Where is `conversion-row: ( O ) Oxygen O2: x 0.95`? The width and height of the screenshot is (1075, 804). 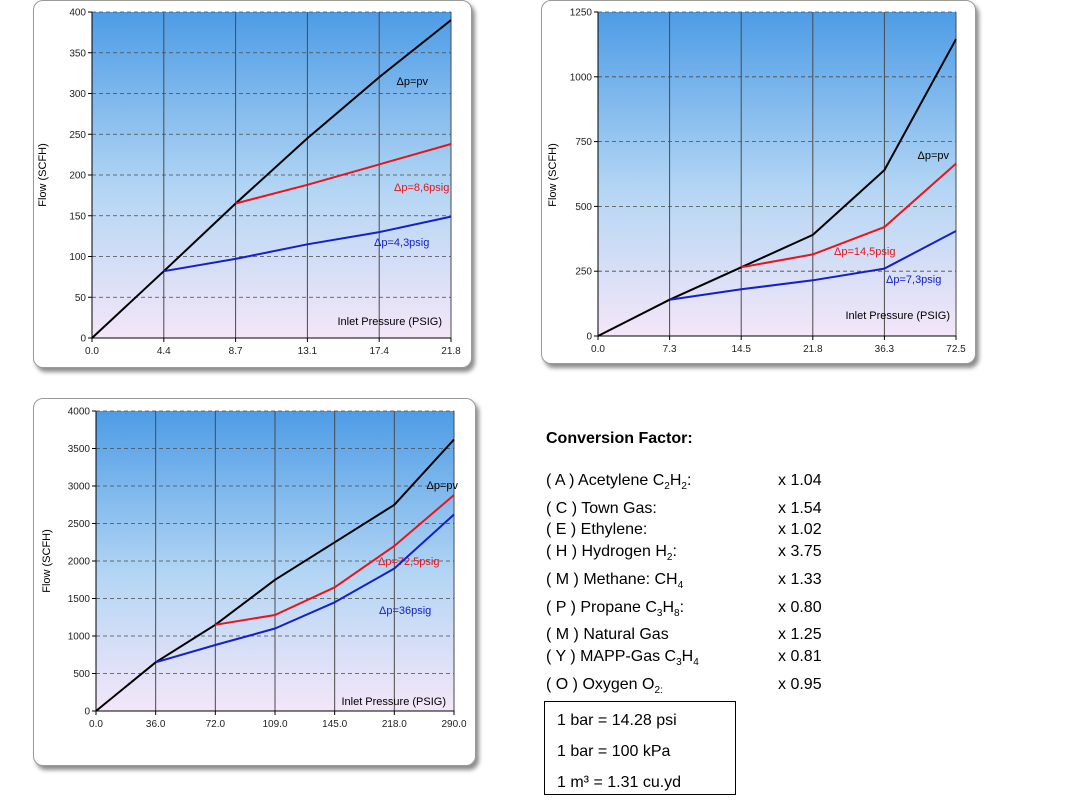
conversion-row: ( O ) Oxygen O2: x 0.95 is located at coordinates (696, 688).